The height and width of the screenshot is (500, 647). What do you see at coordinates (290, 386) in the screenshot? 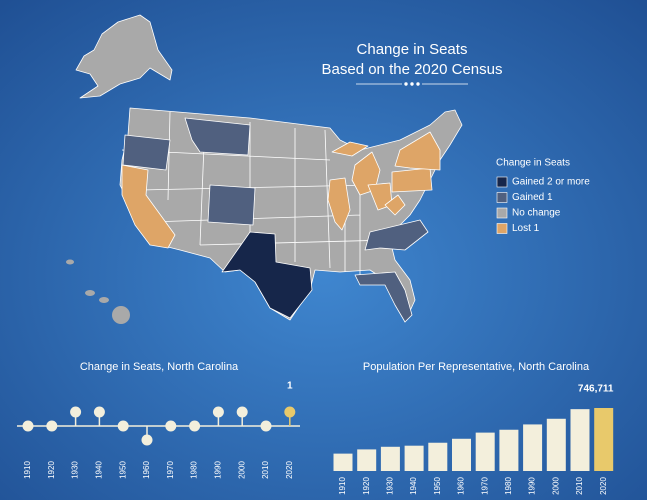
I see `data-label: 1` at bounding box center [290, 386].